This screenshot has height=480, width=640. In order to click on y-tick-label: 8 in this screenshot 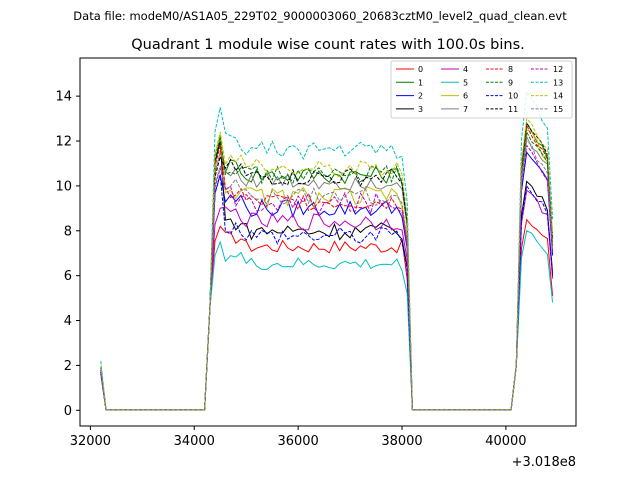, I will do `click(68, 231)`.